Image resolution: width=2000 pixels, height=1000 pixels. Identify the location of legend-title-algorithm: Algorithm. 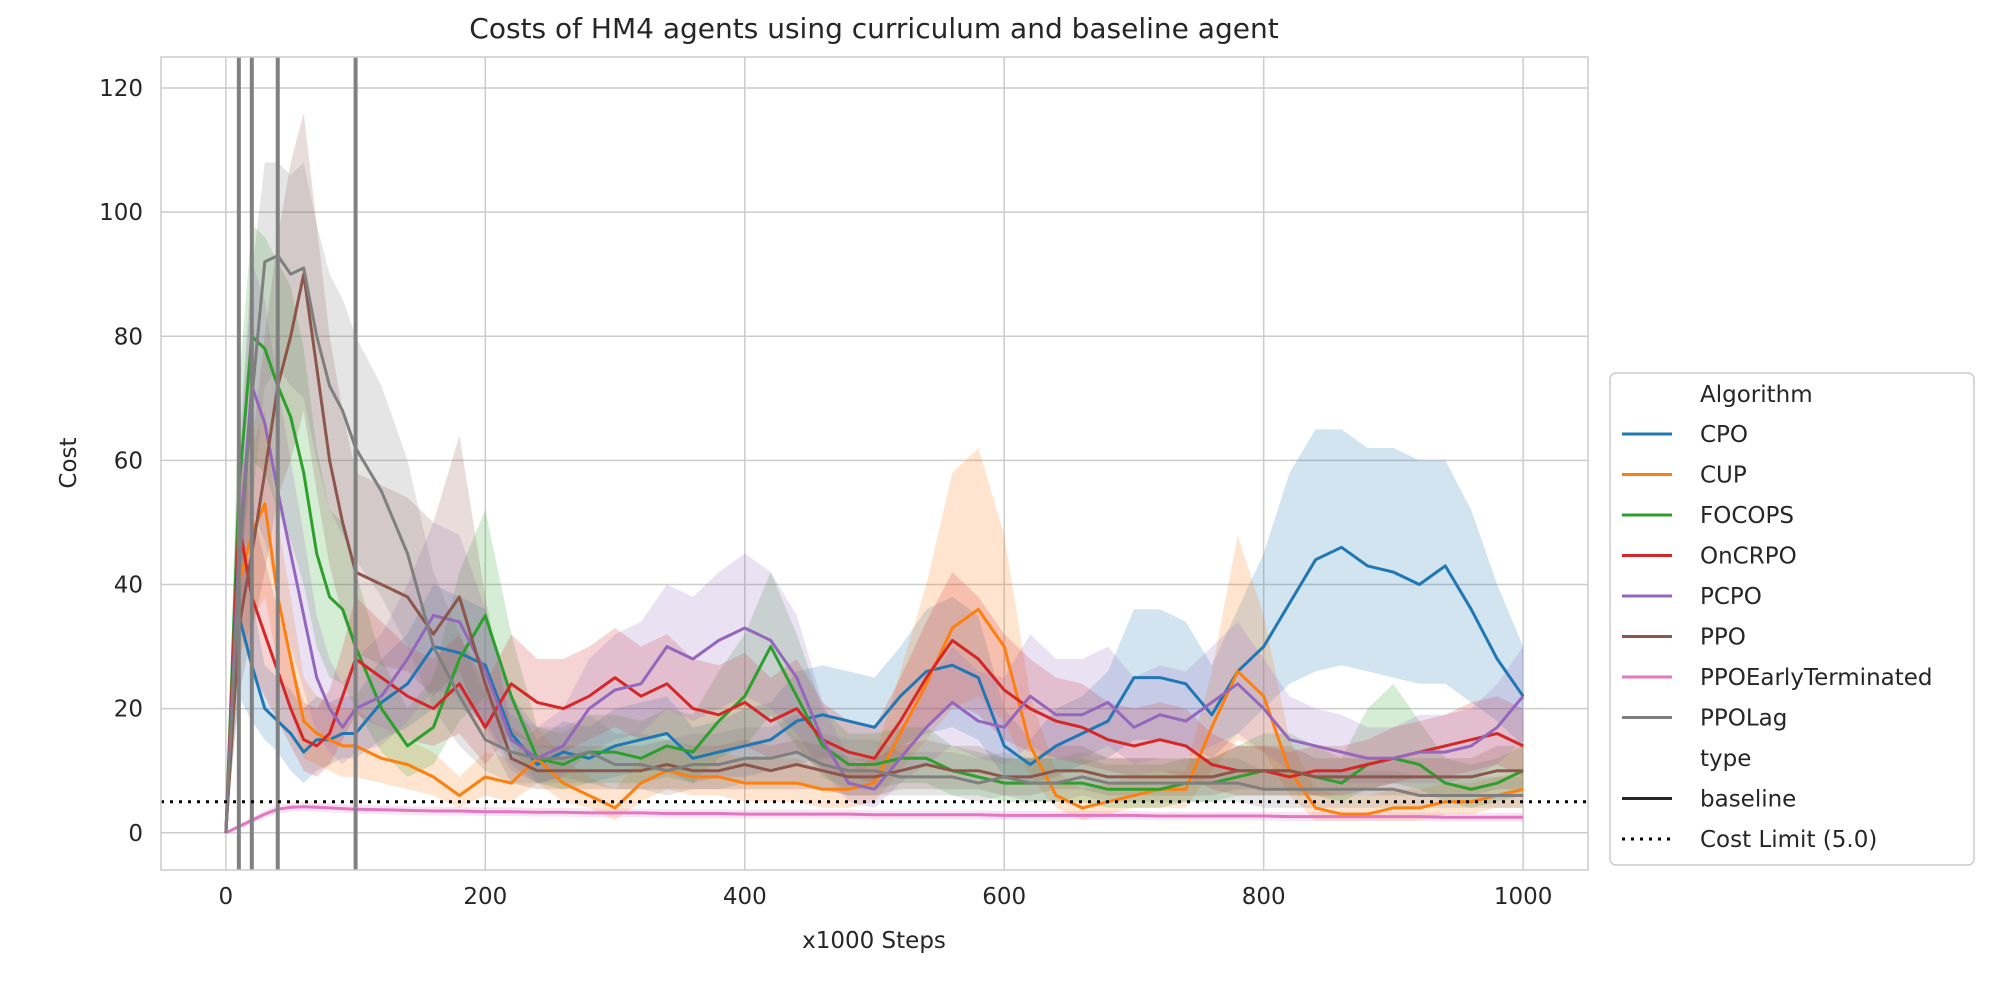
(1756, 395).